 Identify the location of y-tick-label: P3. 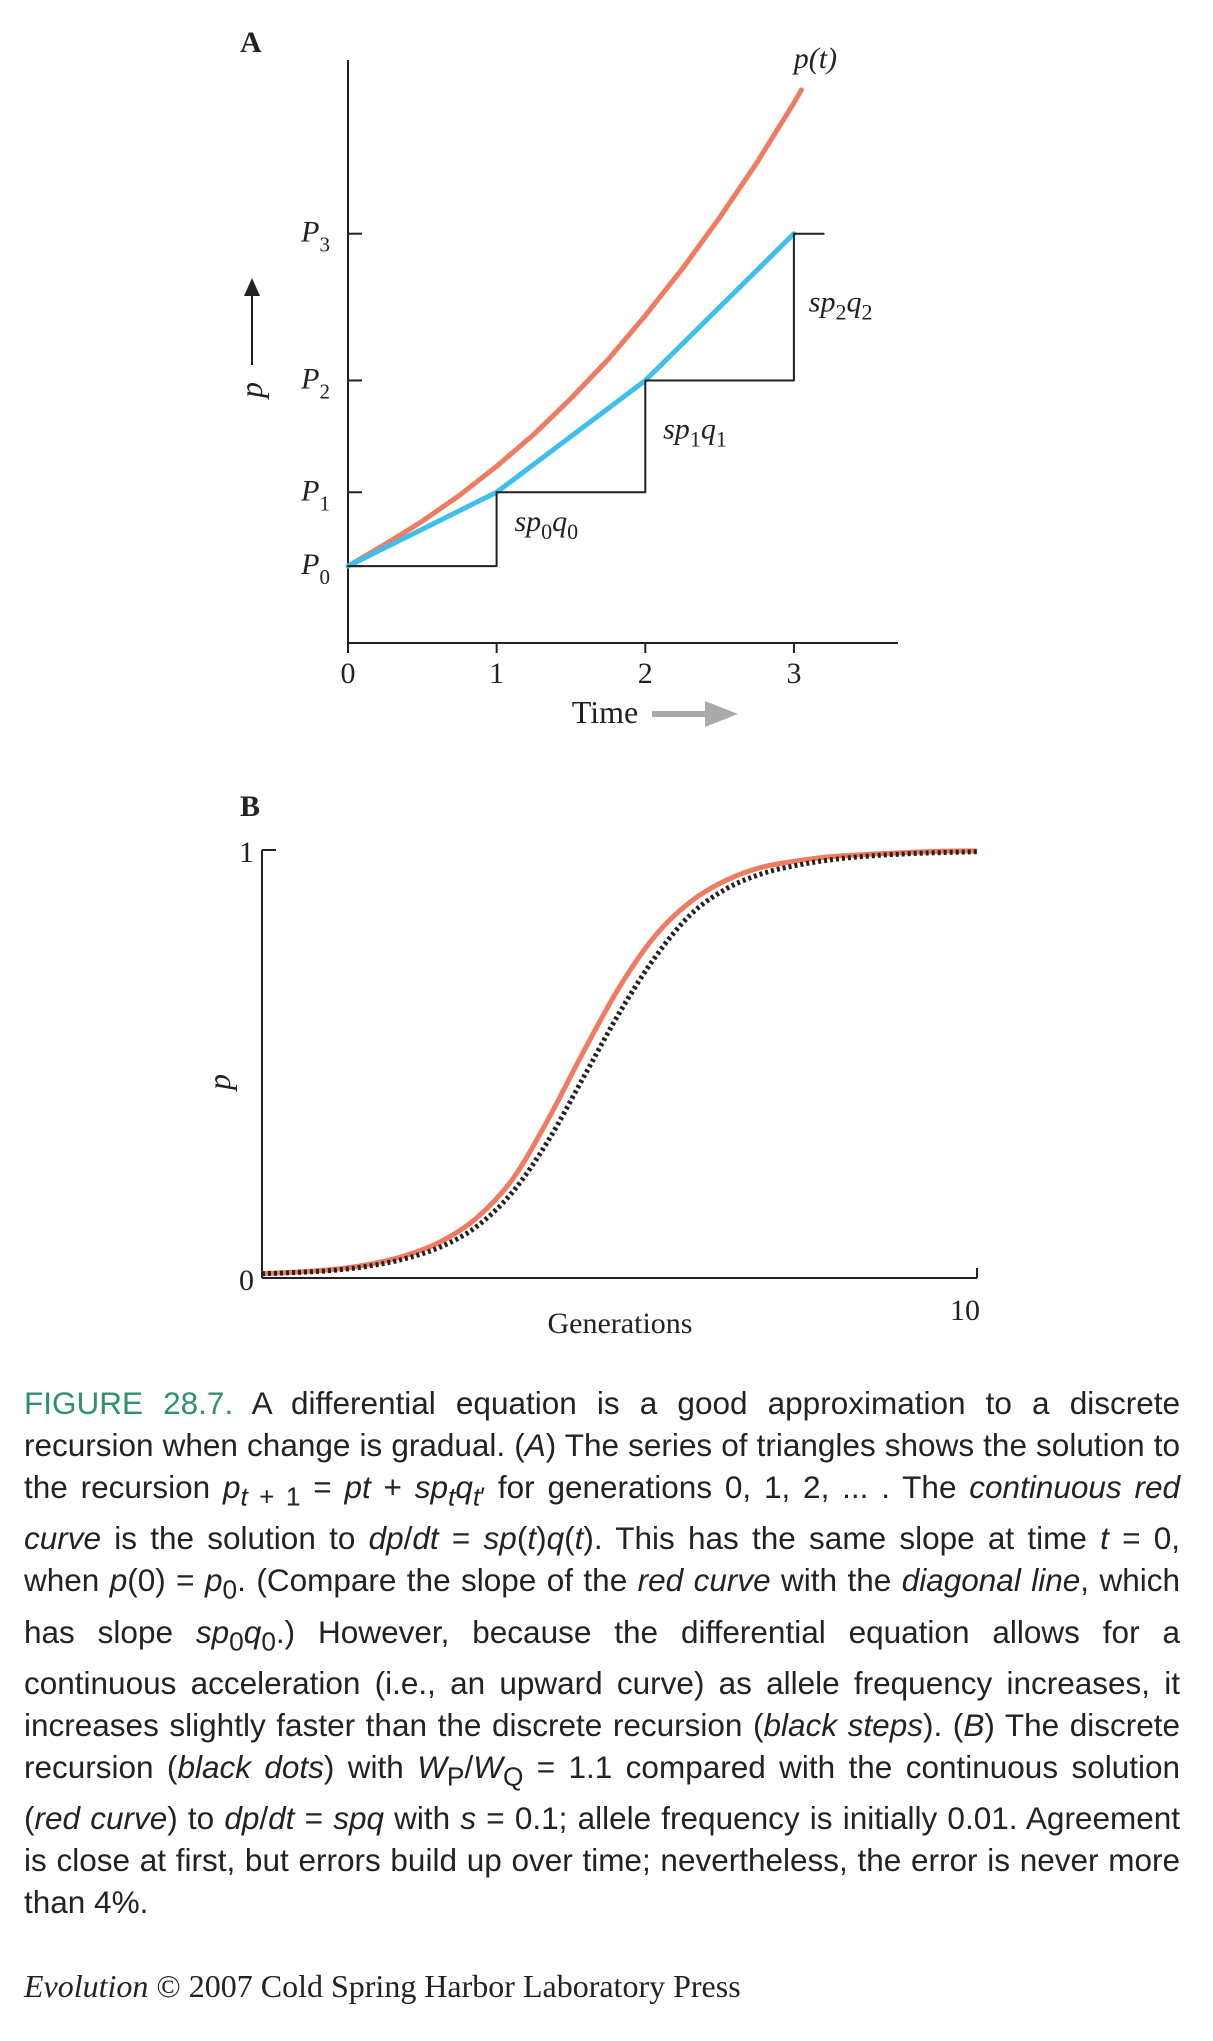
(315, 236).